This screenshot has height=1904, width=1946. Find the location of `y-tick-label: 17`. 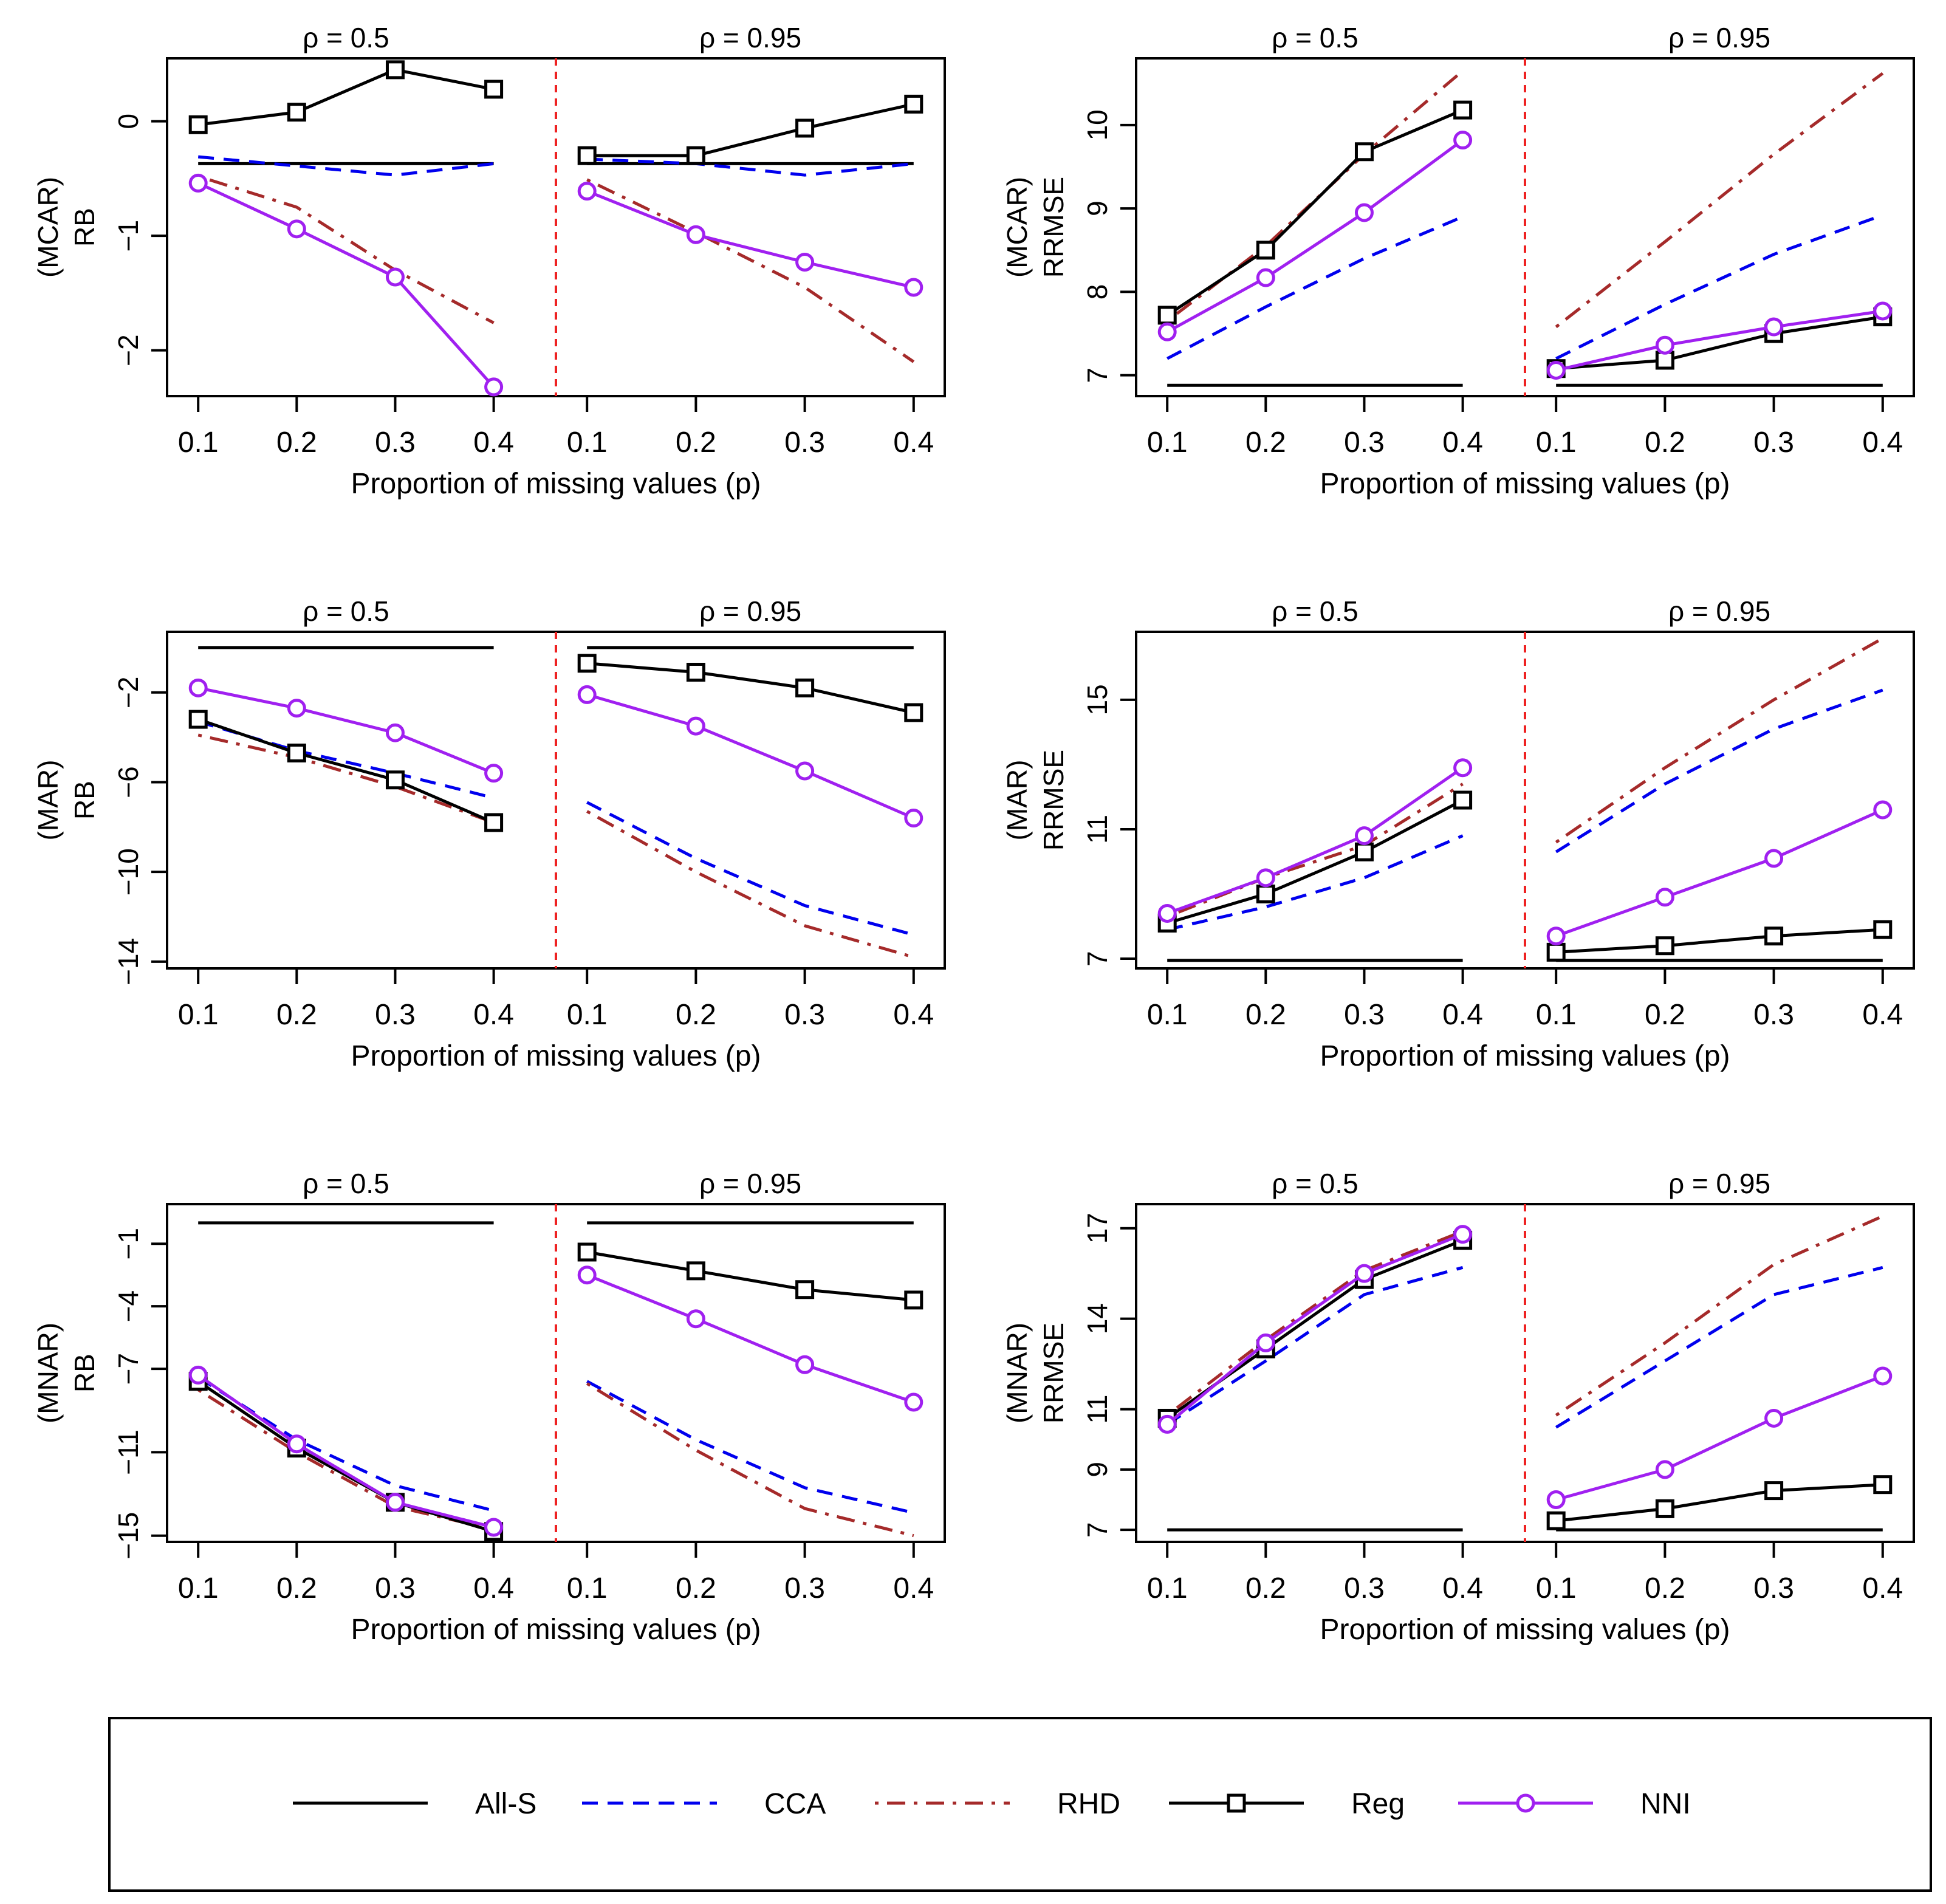

y-tick-label: 17 is located at coordinates (1097, 1228).